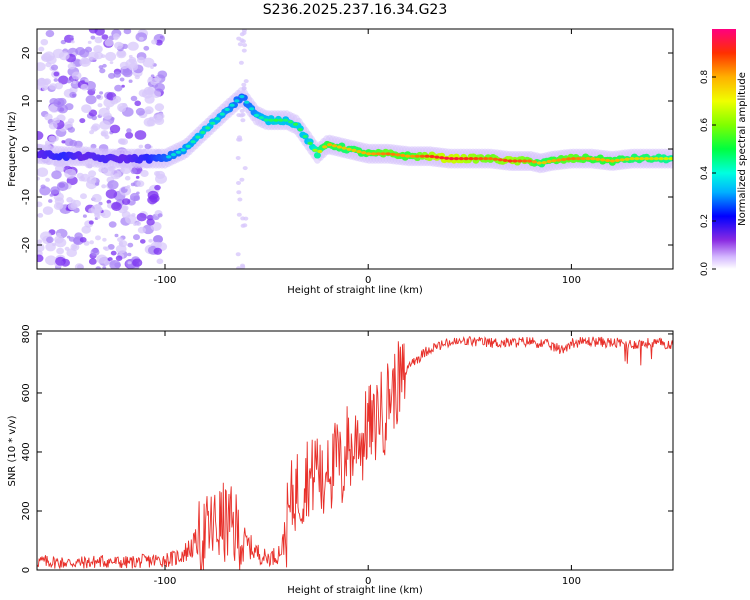 The height and width of the screenshot is (600, 750). I want to click on snr-xtick-label: 100, so click(571, 581).